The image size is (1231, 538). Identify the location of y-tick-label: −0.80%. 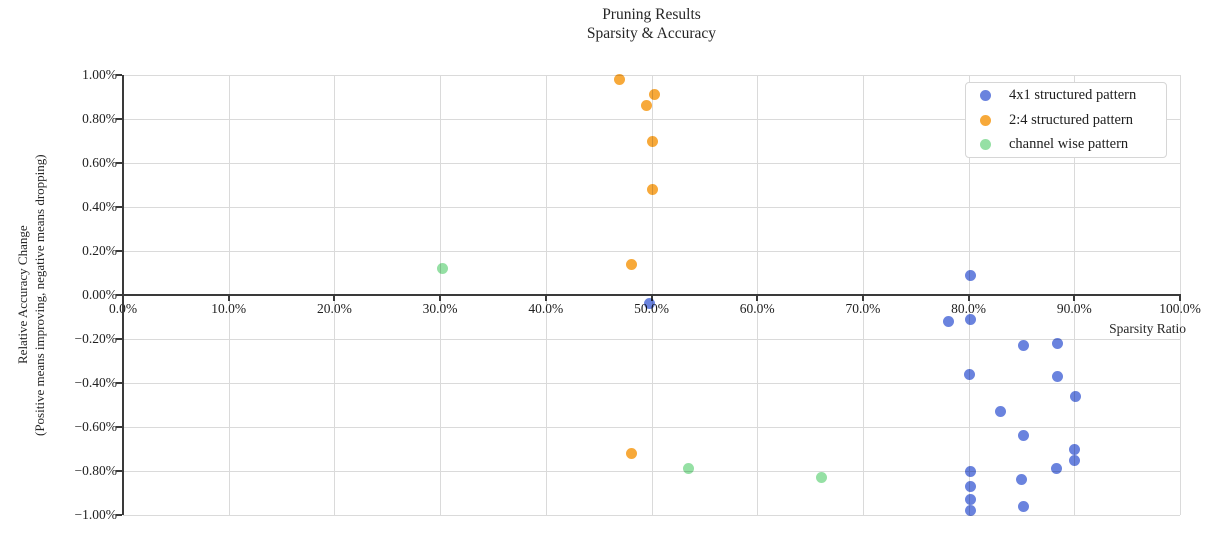
(95, 470).